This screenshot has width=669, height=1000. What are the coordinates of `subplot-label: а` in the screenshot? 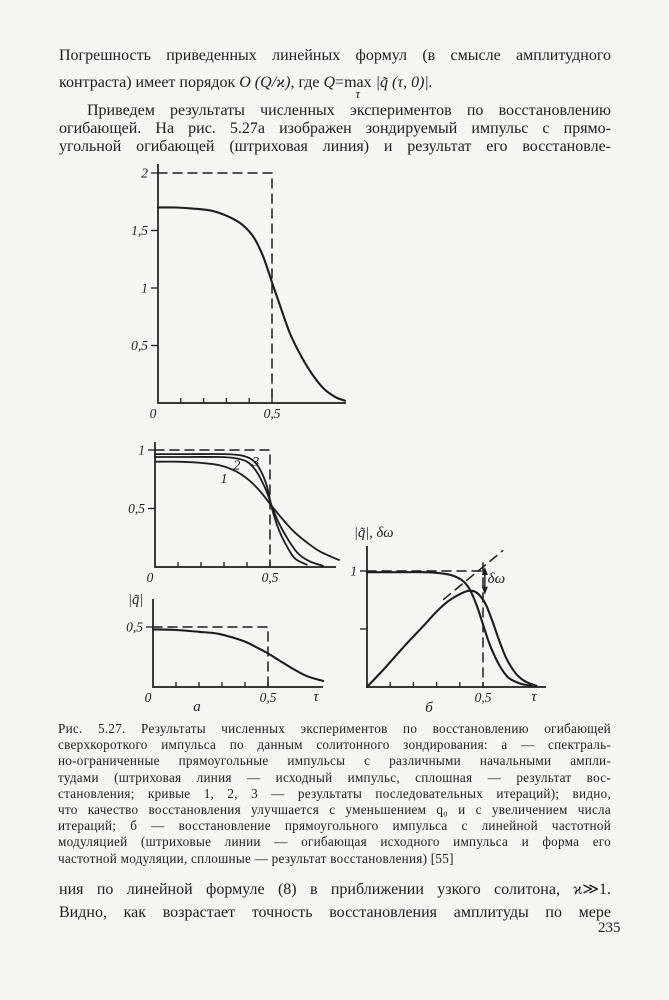 It's located at (197, 707).